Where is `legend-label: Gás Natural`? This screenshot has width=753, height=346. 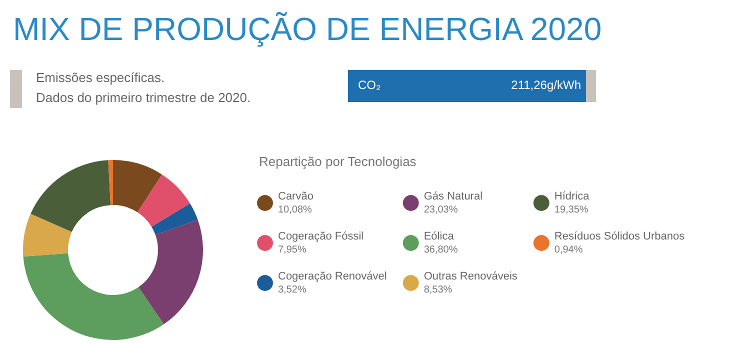 legend-label: Gás Natural is located at coordinates (453, 196).